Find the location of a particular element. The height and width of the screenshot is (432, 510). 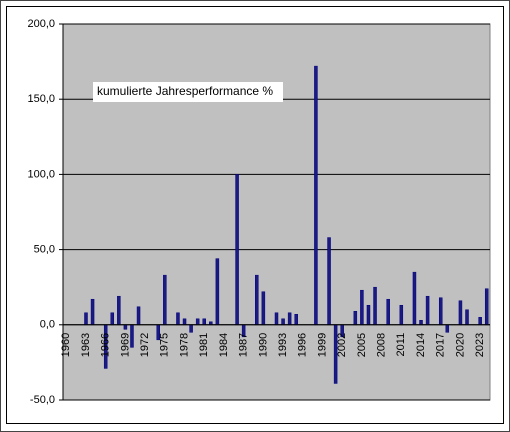

x-tick-label: 2014 is located at coordinates (421, 345).